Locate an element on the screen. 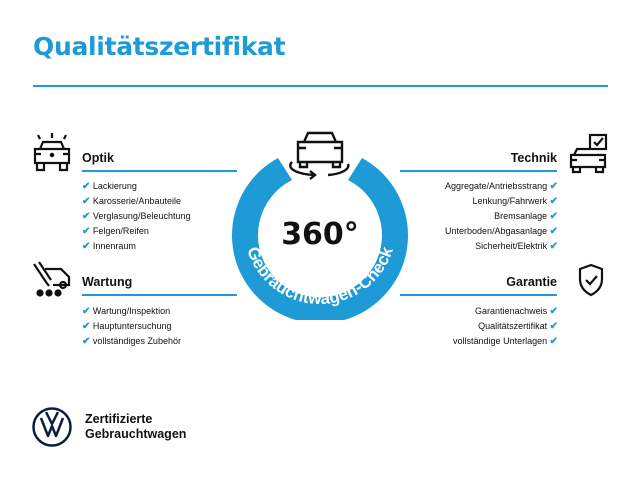  section-title-technik: Technik is located at coordinates (533, 158).